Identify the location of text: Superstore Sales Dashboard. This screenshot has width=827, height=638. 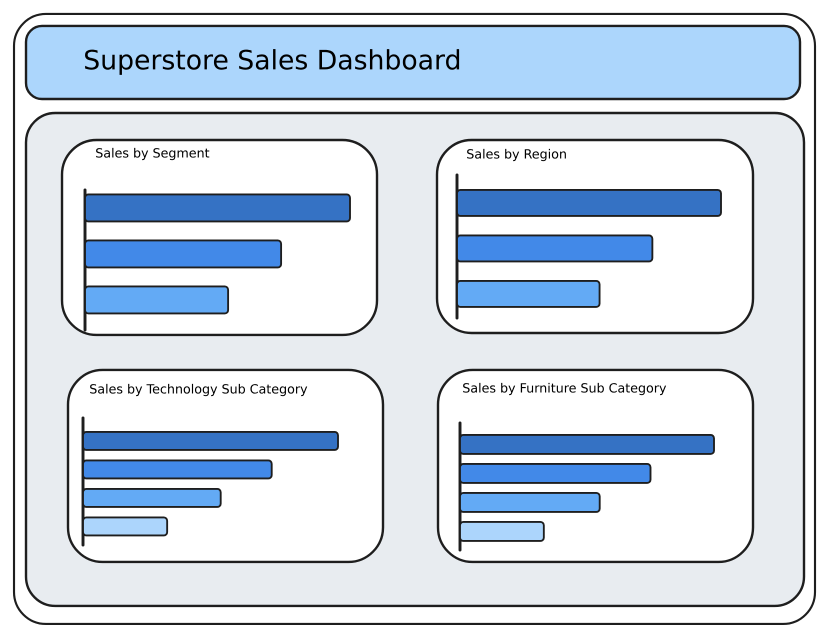
(272, 62).